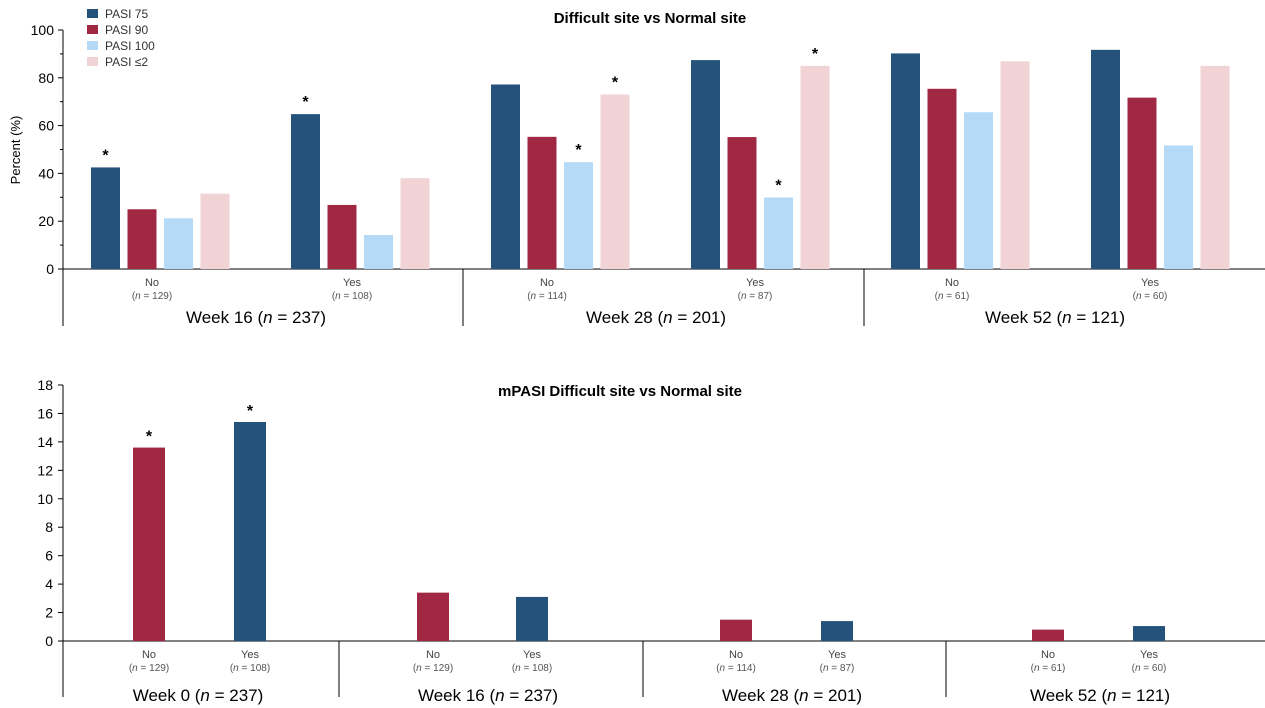 The image size is (1265, 708). I want to click on legend-label-3: PASI 100, so click(130, 46).